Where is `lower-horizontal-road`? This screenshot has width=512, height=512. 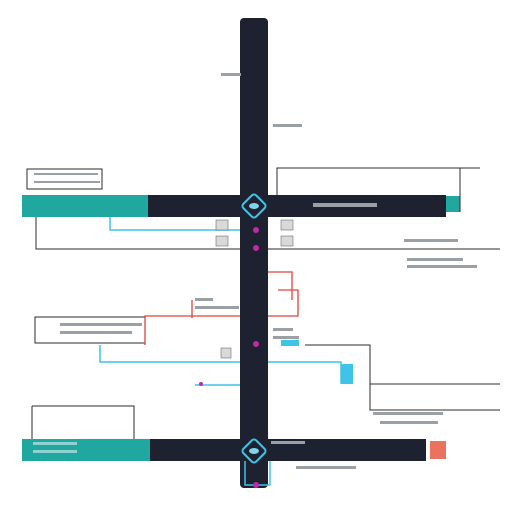 lower-horizontal-road is located at coordinates (288, 450).